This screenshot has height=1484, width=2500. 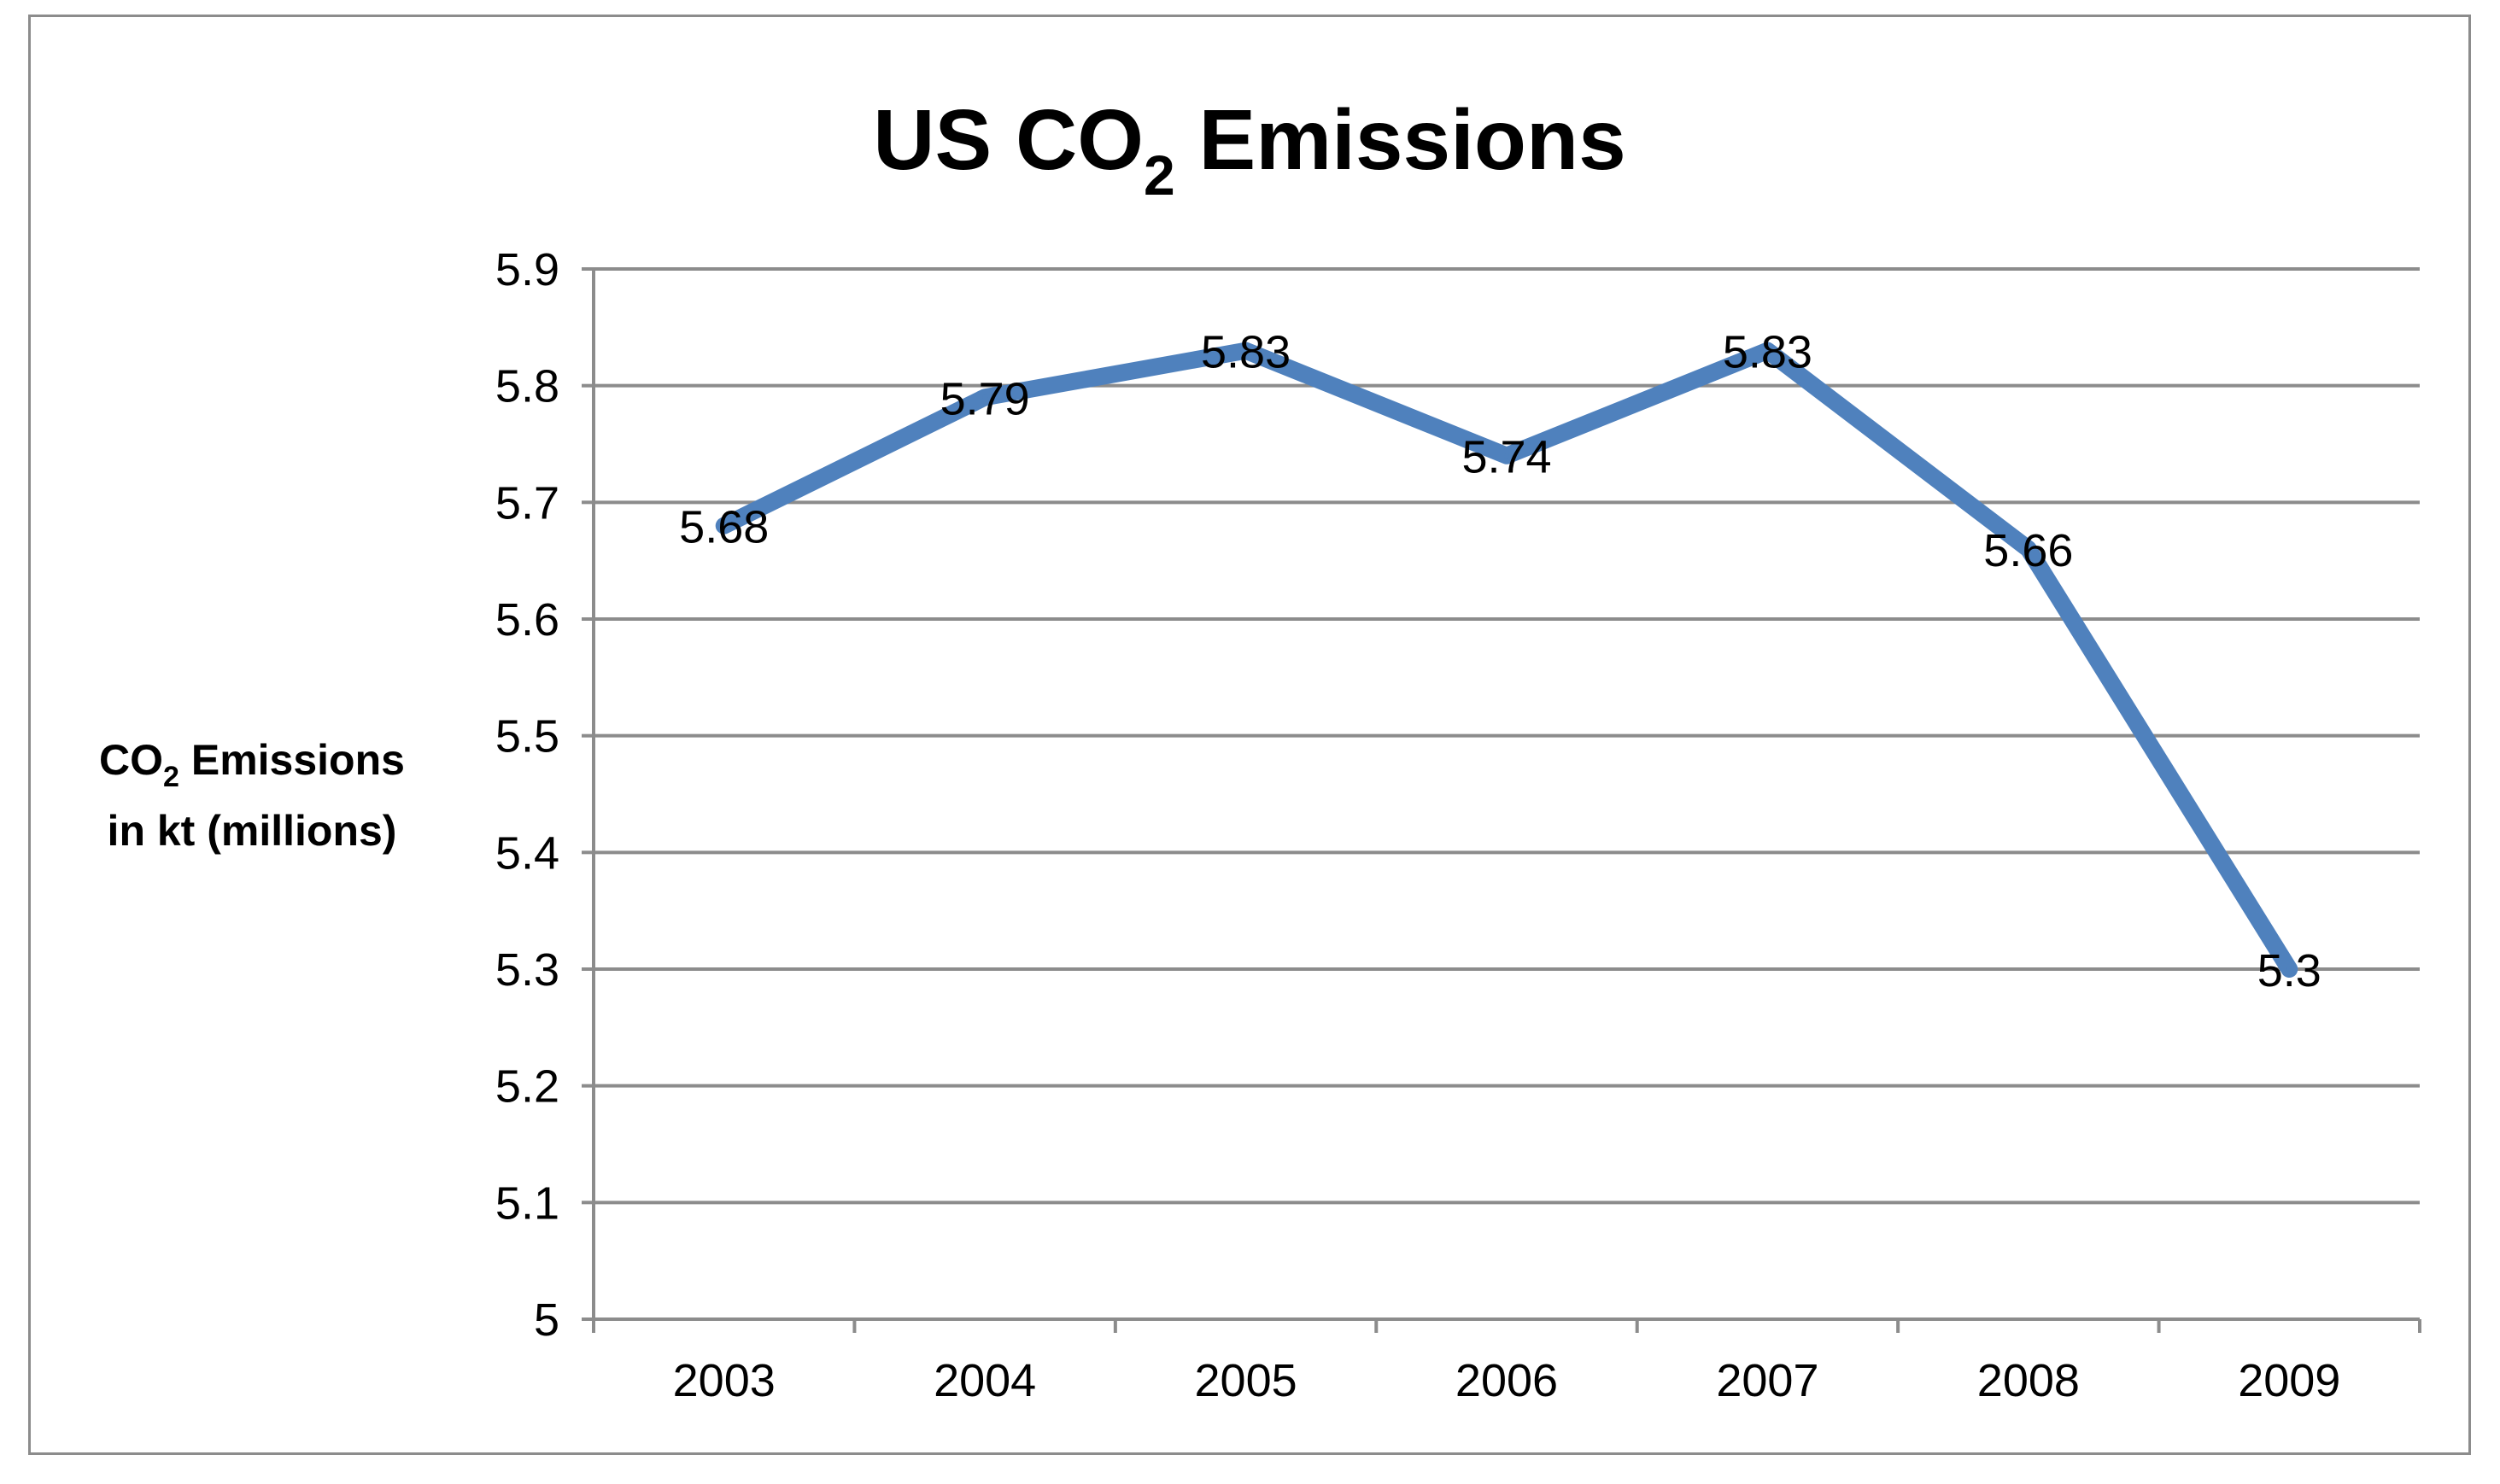 I want to click on y-axis-title-line1: CO2 Emissions, so click(x=252, y=764).